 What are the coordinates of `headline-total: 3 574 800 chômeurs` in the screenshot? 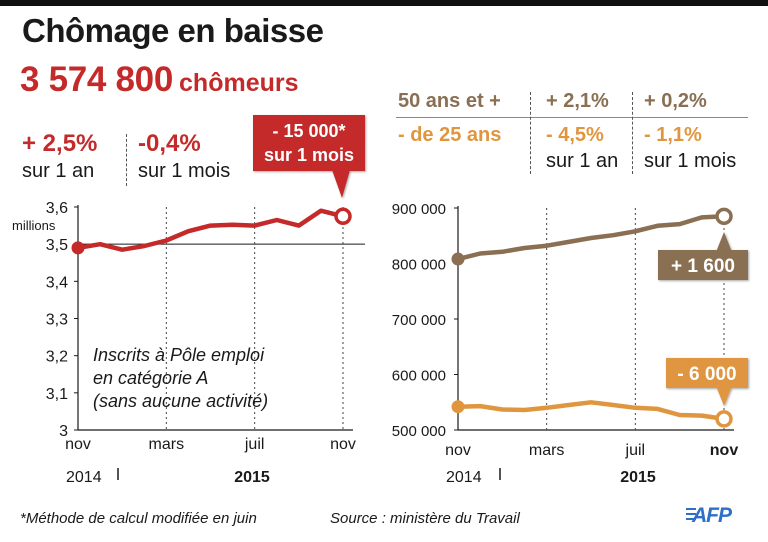 It's located at (159, 80).